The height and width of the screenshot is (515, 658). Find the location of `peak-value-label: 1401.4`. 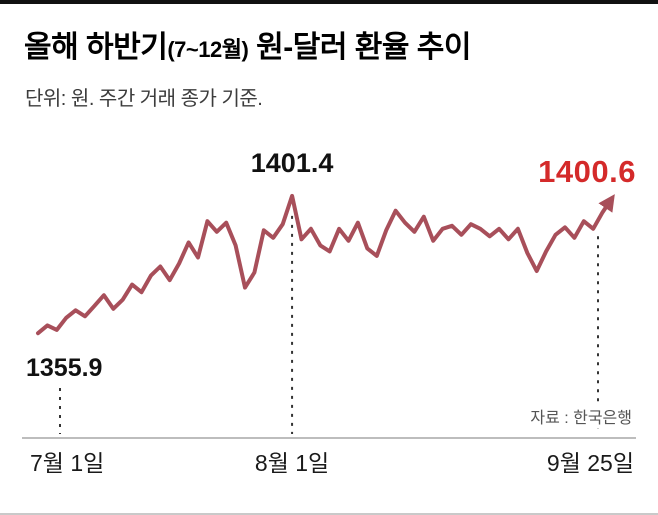

peak-value-label: 1401.4 is located at coordinates (292, 163).